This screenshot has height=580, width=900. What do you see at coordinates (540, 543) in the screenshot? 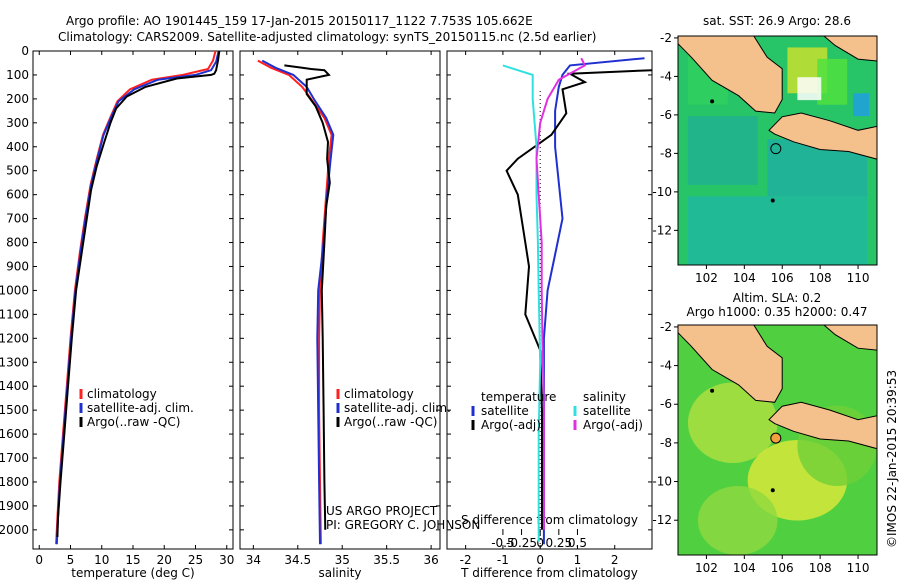
I see `salinity-diff-tick-label: 0` at bounding box center [540, 543].